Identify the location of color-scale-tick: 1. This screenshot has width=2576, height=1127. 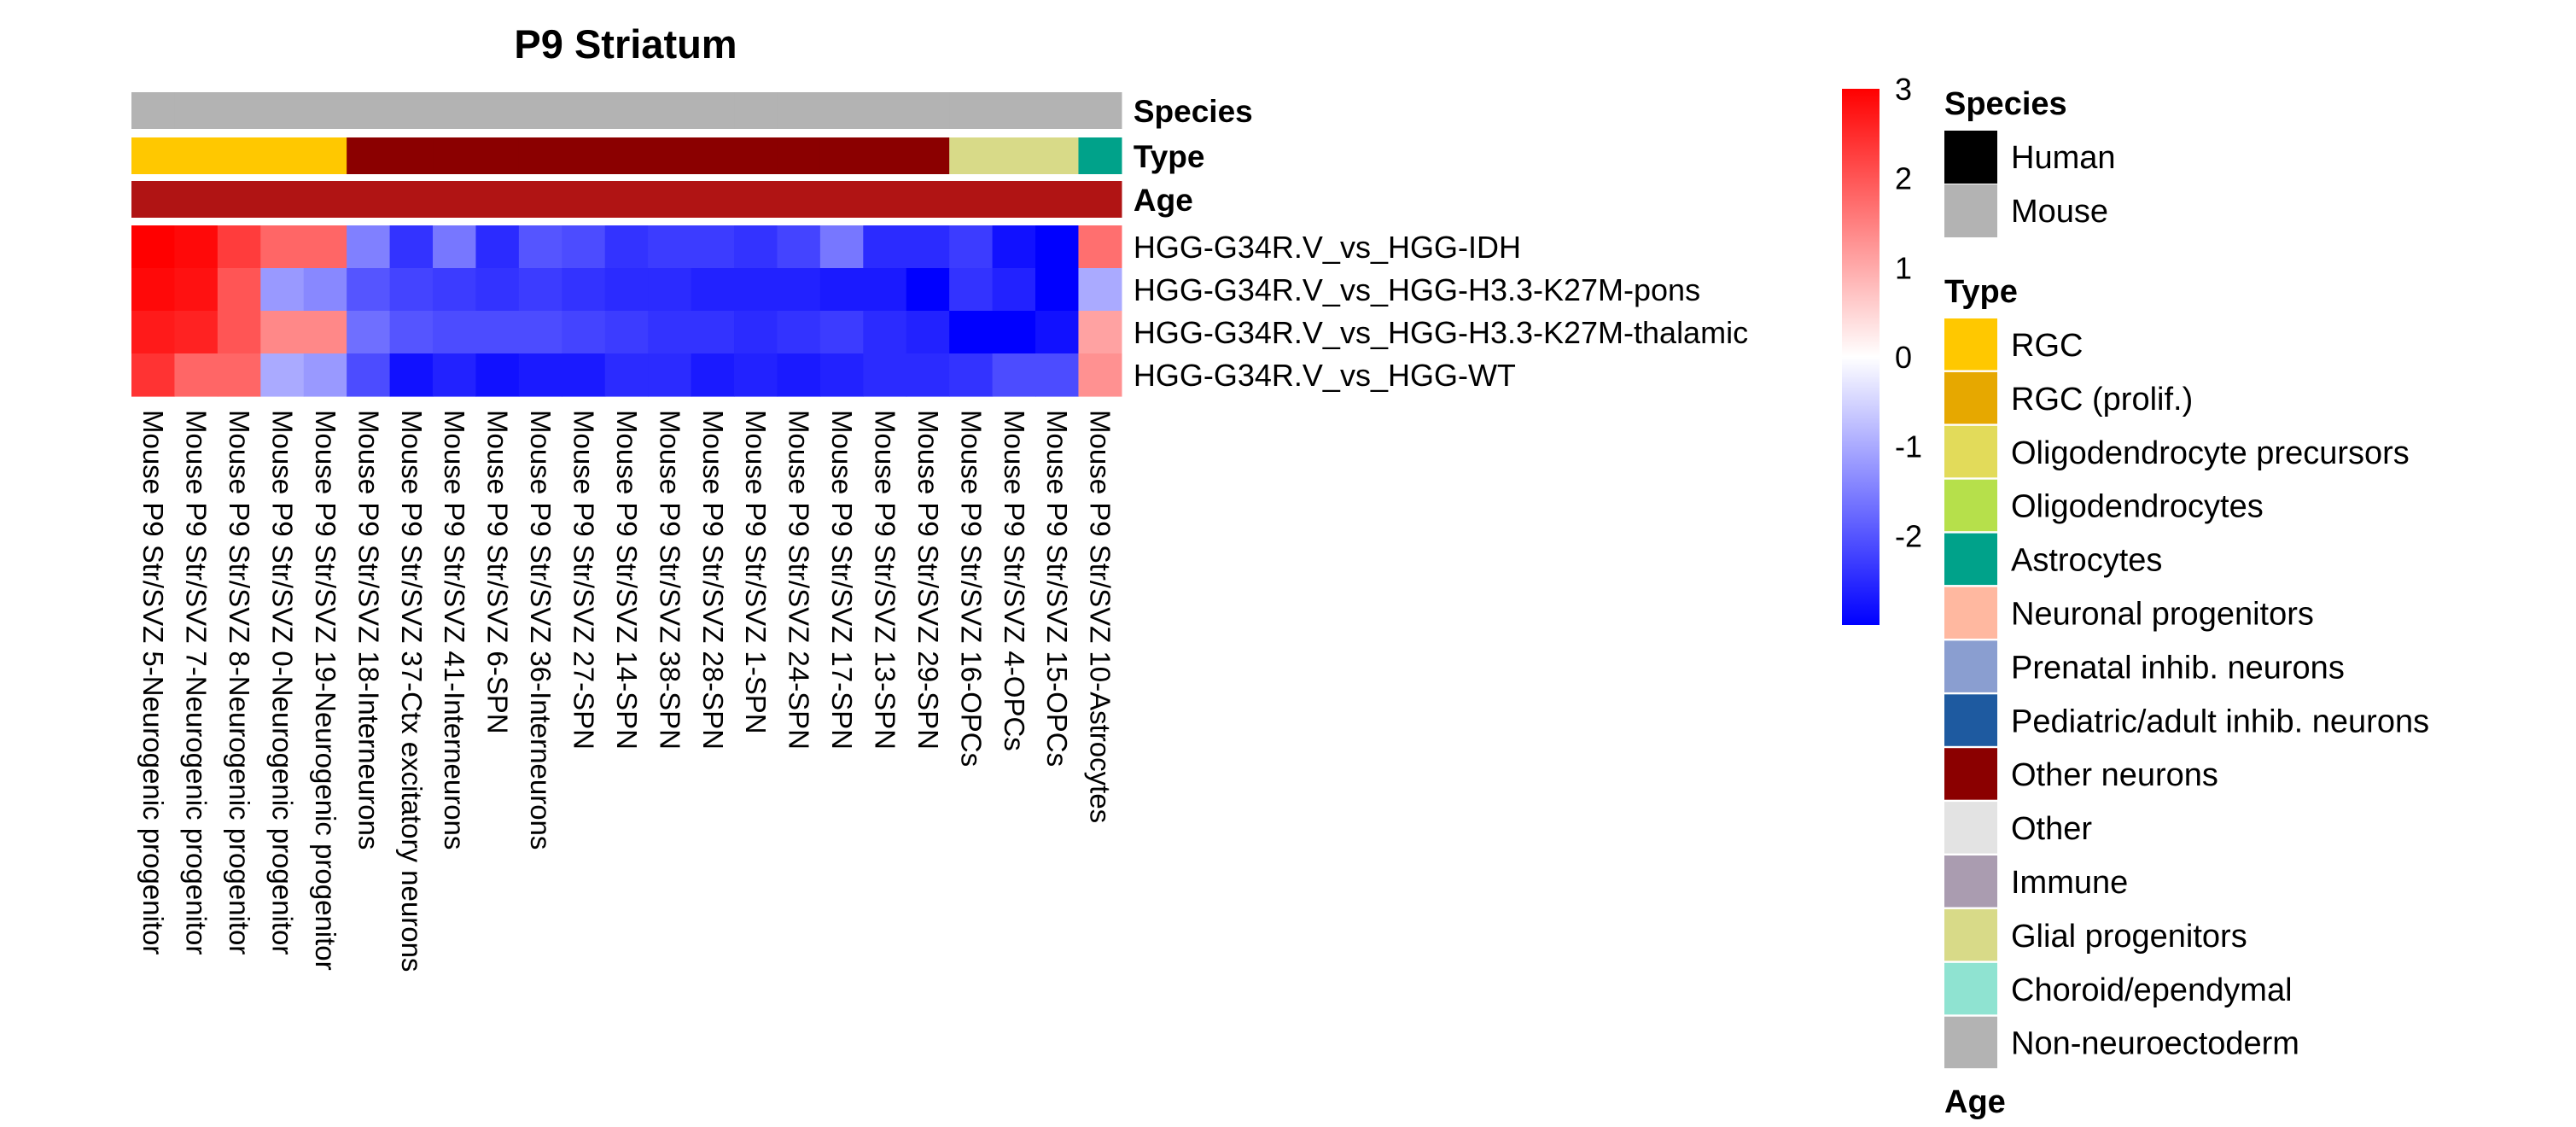
(1903, 267).